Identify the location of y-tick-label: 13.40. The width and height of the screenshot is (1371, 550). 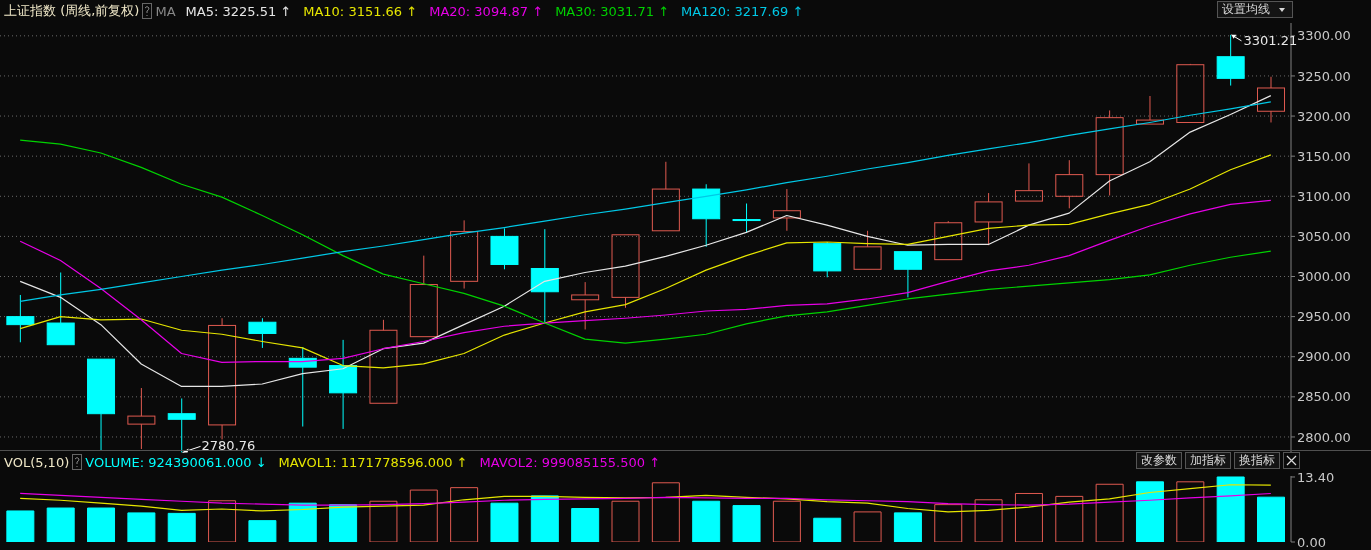
(1316, 477).